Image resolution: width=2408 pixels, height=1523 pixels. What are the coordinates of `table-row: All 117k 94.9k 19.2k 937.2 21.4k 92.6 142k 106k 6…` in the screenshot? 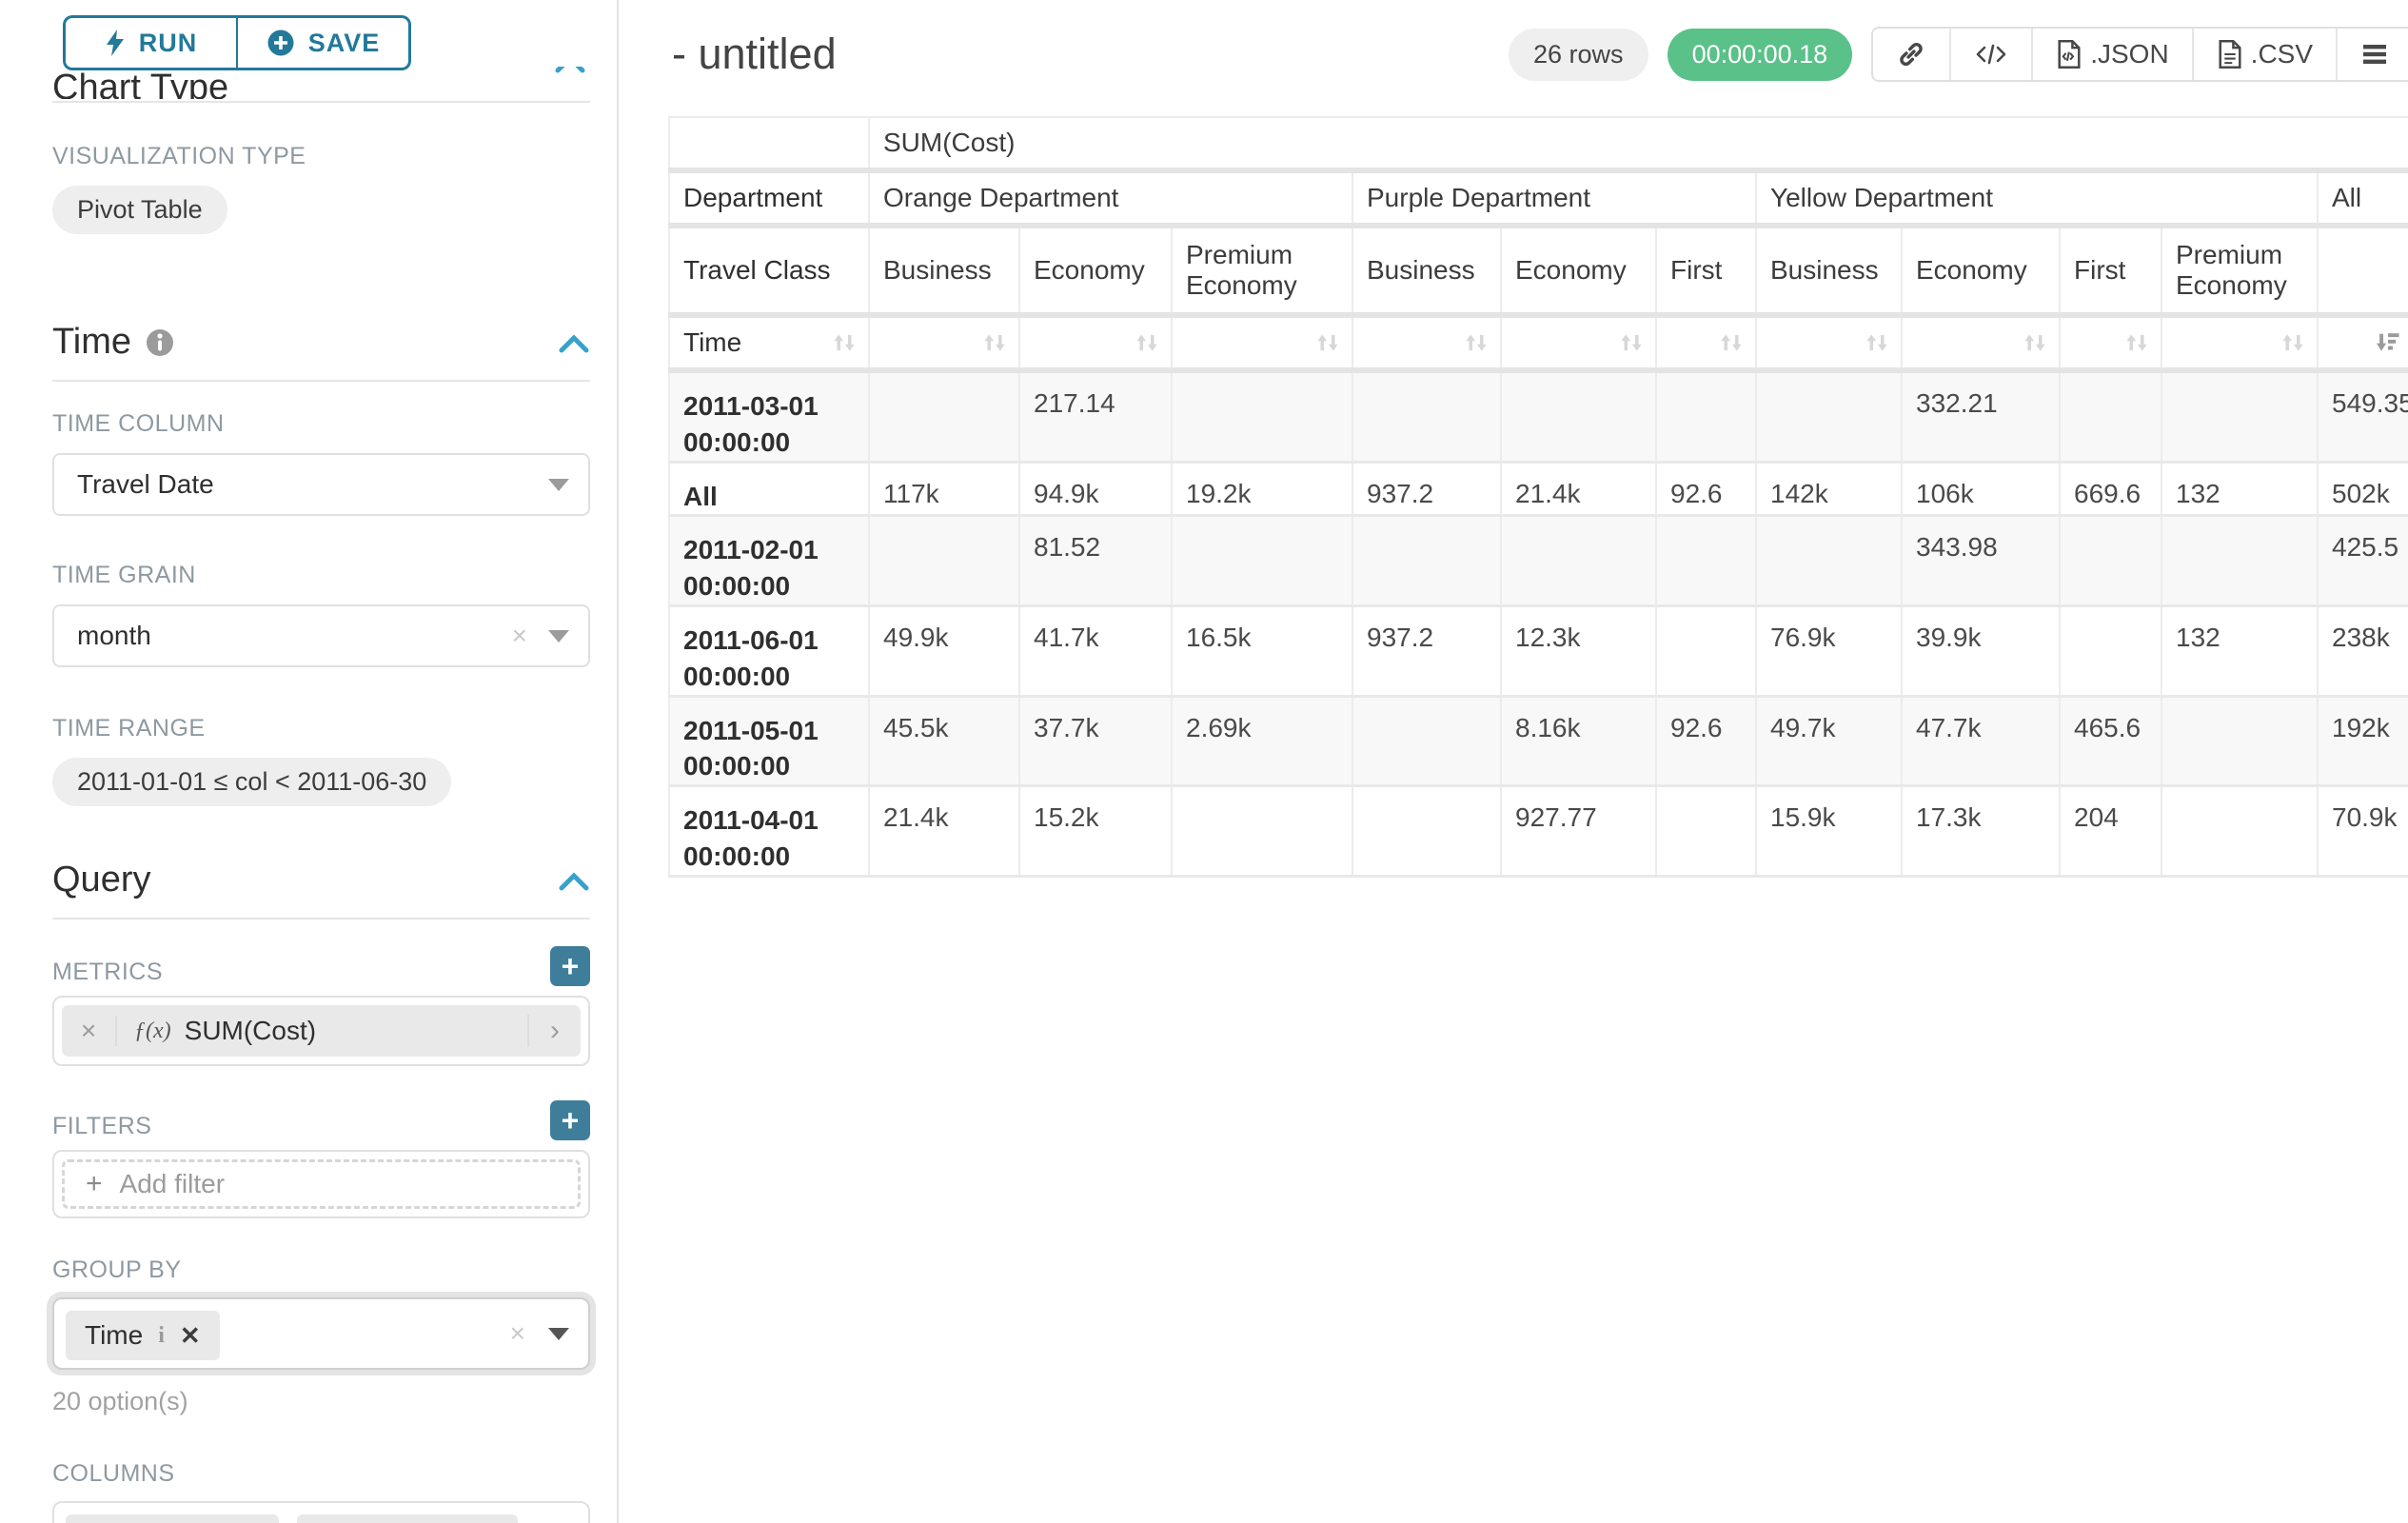 It's located at (1538, 489).